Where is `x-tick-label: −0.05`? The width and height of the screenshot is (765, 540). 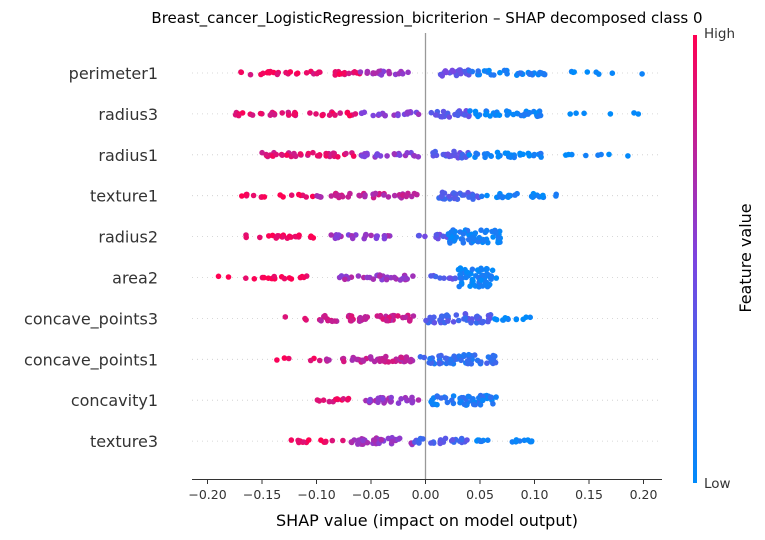 x-tick-label: −0.05 is located at coordinates (371, 494).